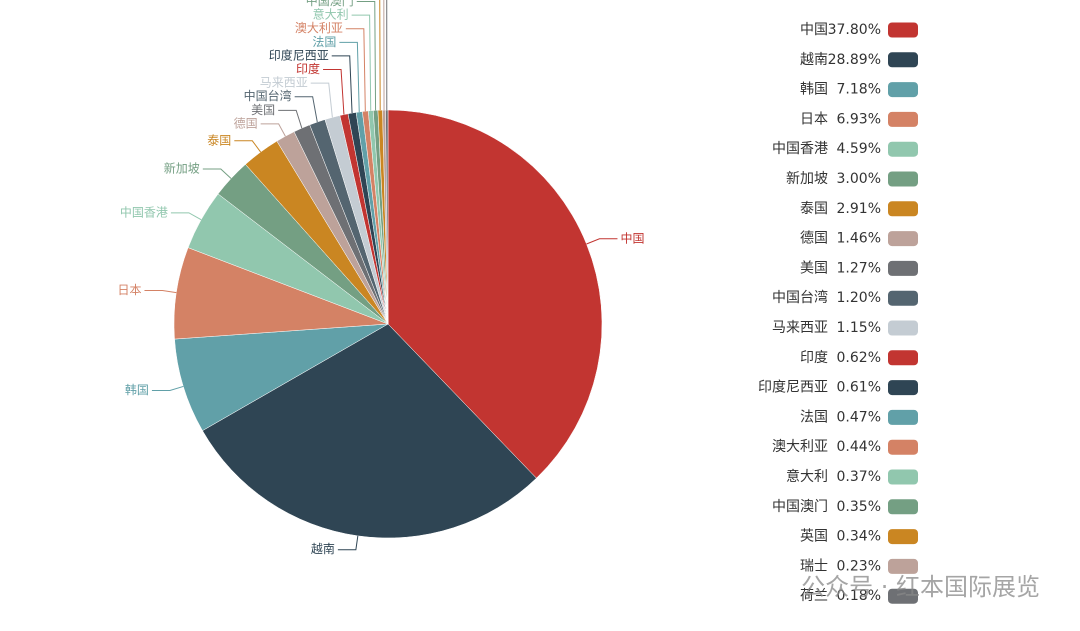 The width and height of the screenshot is (1080, 631). I want to click on legend-value: 0.61%, so click(859, 388).